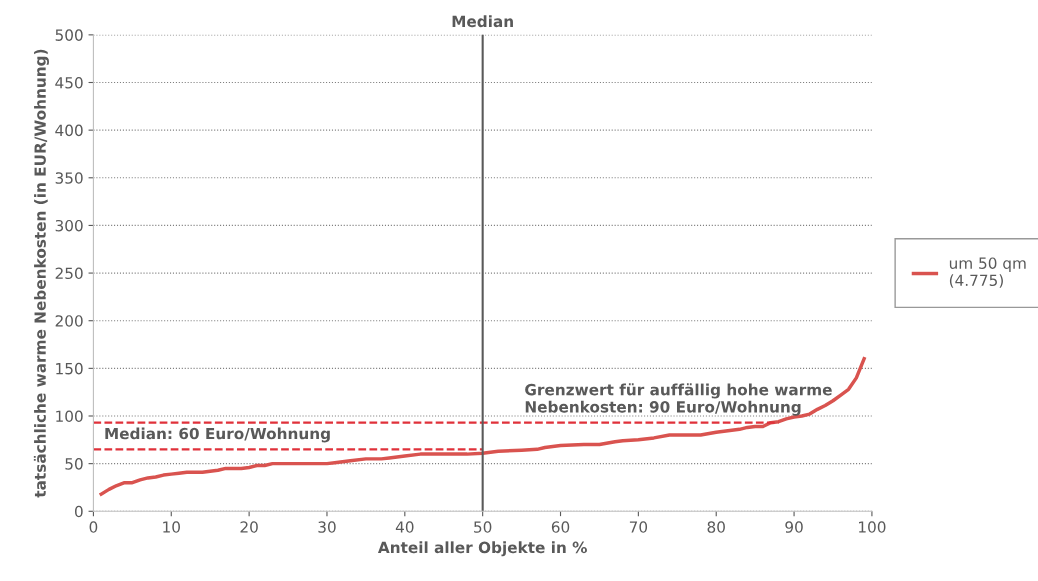 Image resolution: width=1038 pixels, height=581 pixels. What do you see at coordinates (987, 272) in the screenshot?
I see `legend-label: um 50 qm (4.775)` at bounding box center [987, 272].